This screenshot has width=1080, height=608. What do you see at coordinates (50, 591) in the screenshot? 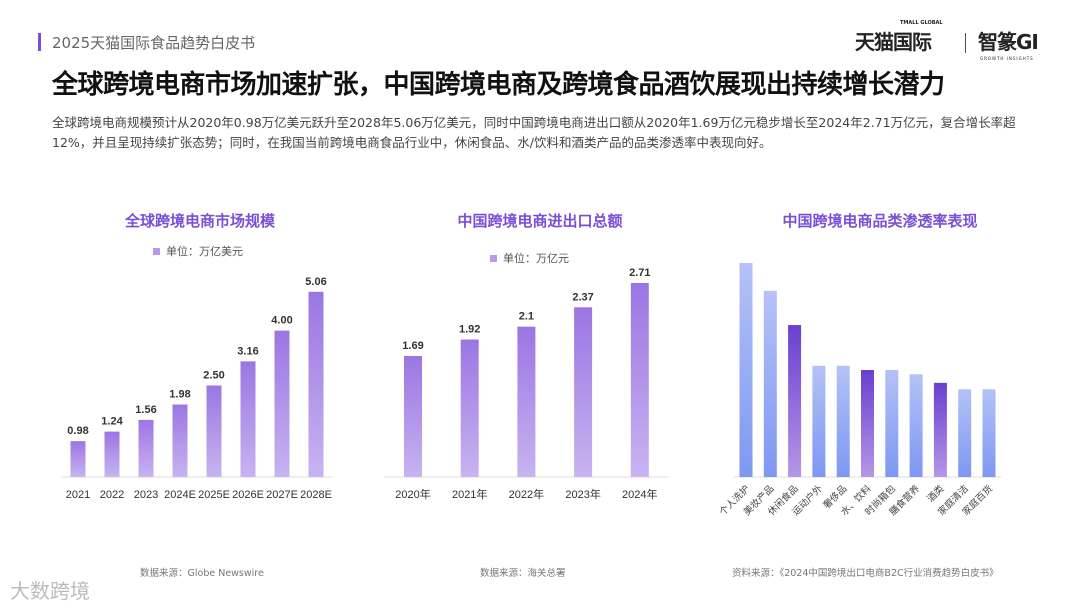
I see `watermark-logo: 大数跨境` at bounding box center [50, 591].